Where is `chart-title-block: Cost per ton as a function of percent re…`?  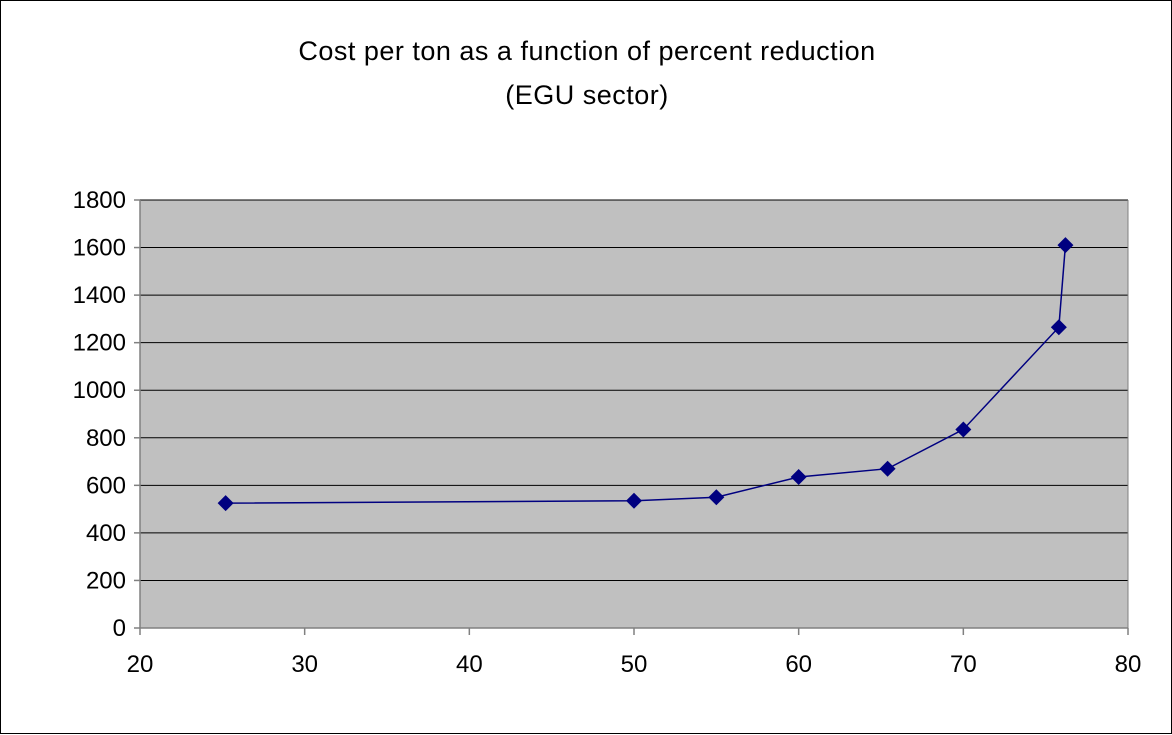 chart-title-block: Cost per ton as a function of percent re… is located at coordinates (586, 73).